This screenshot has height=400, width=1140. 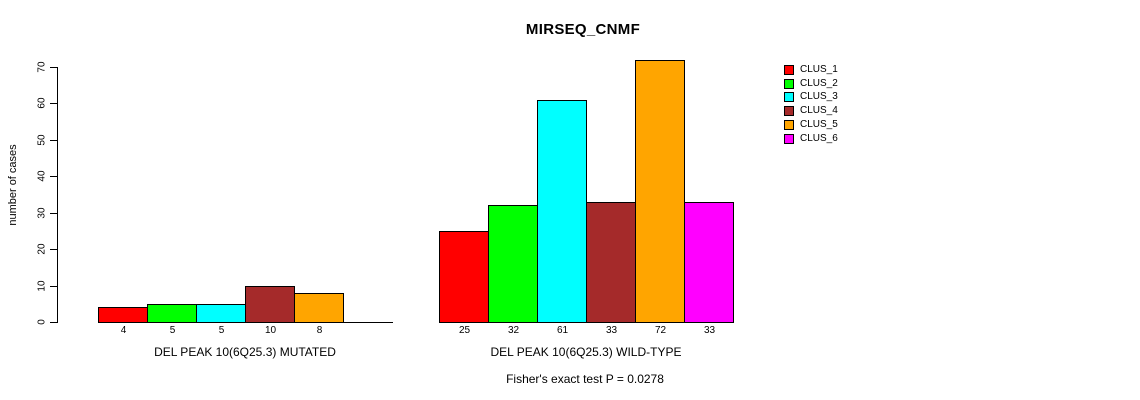 I want to click on bar-value-label: 25, so click(x=464, y=330).